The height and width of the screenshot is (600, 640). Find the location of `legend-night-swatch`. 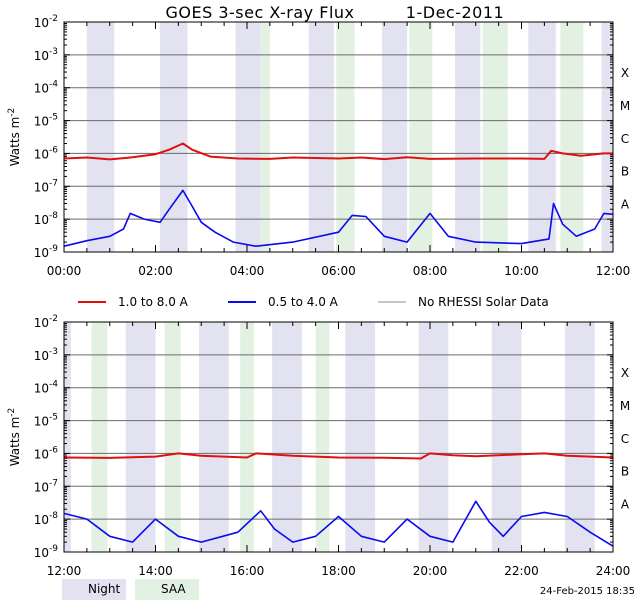

legend-night-swatch is located at coordinates (94, 589).